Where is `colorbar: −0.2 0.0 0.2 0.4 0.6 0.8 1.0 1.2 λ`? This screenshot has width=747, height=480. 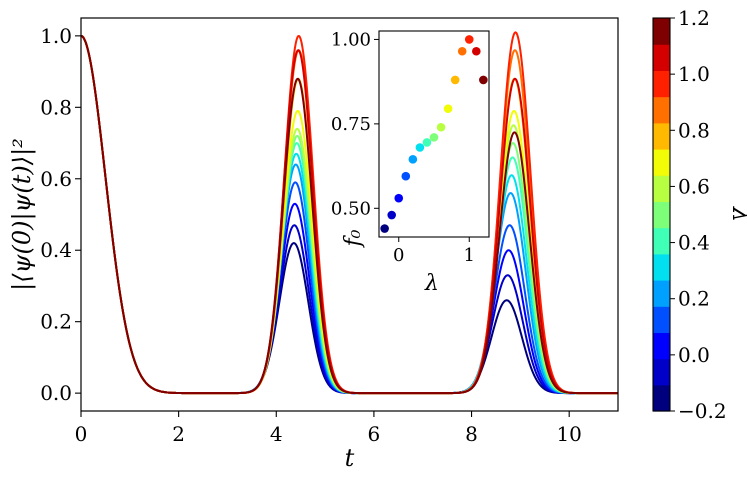
colorbar: −0.2 0.0 0.2 0.4 0.6 0.8 1.0 1.2 λ is located at coordinates (699, 214).